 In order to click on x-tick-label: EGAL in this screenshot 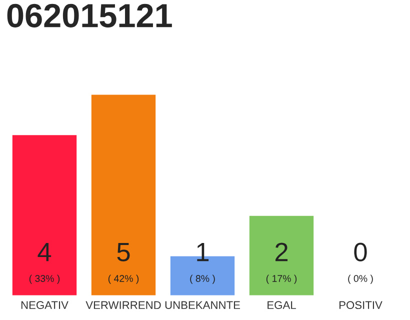, I will do `click(282, 305)`.